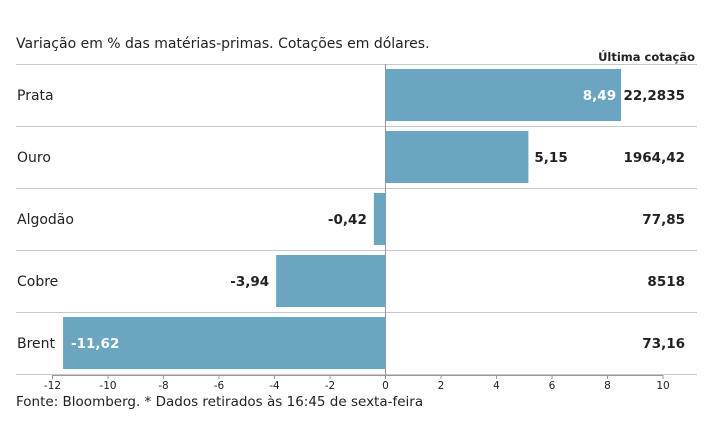 The width and height of the screenshot is (715, 445). Describe the element at coordinates (219, 386) in the screenshot. I see `x-tick-label: -6` at that location.